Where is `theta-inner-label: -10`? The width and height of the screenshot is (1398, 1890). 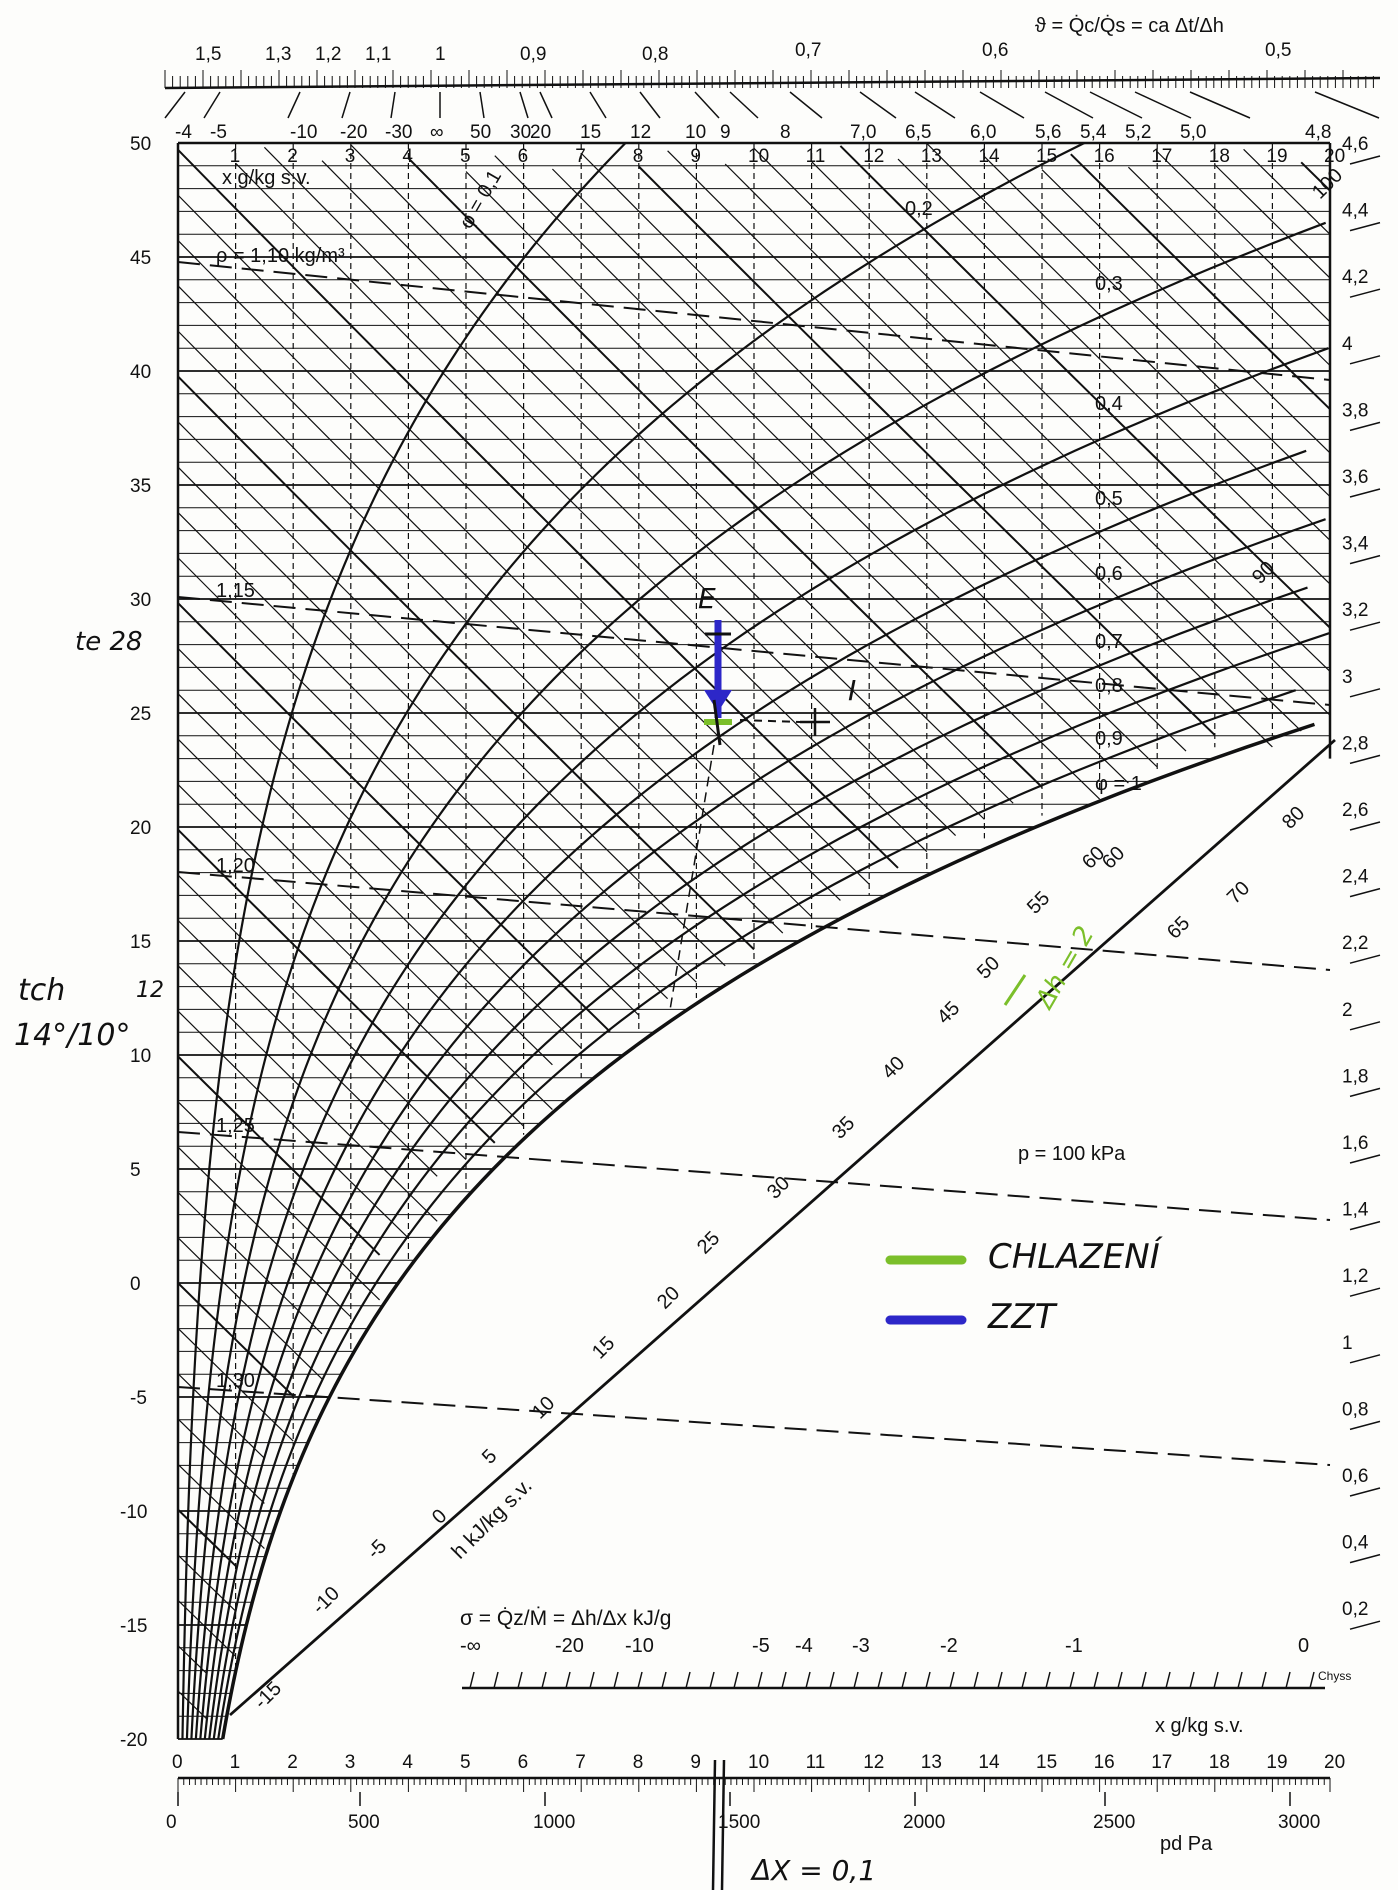
theta-inner-label: -10 is located at coordinates (303, 132).